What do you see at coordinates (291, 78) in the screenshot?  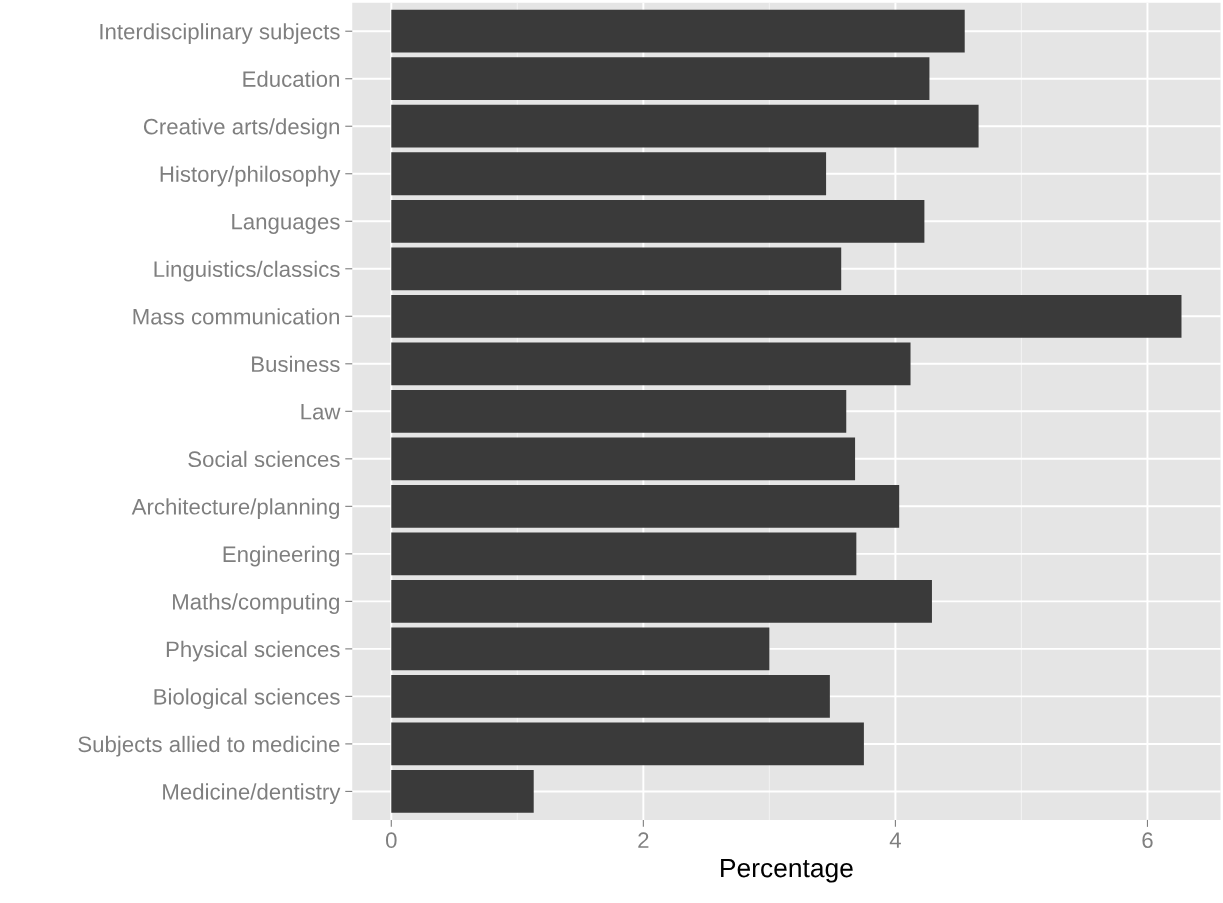 I see `y-tick-label: Education` at bounding box center [291, 78].